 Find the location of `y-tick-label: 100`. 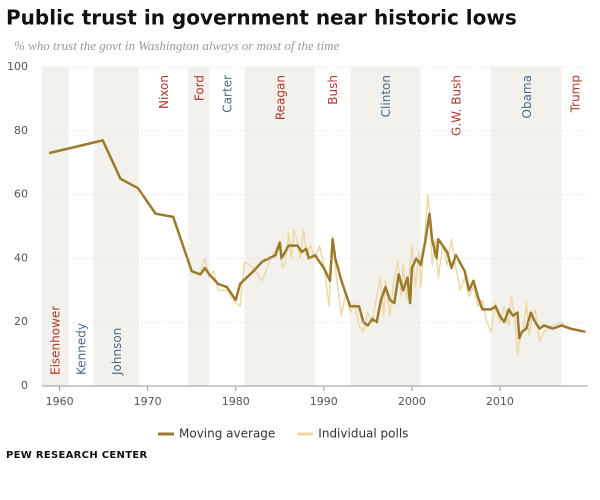

y-tick-label: 100 is located at coordinates (17, 66).